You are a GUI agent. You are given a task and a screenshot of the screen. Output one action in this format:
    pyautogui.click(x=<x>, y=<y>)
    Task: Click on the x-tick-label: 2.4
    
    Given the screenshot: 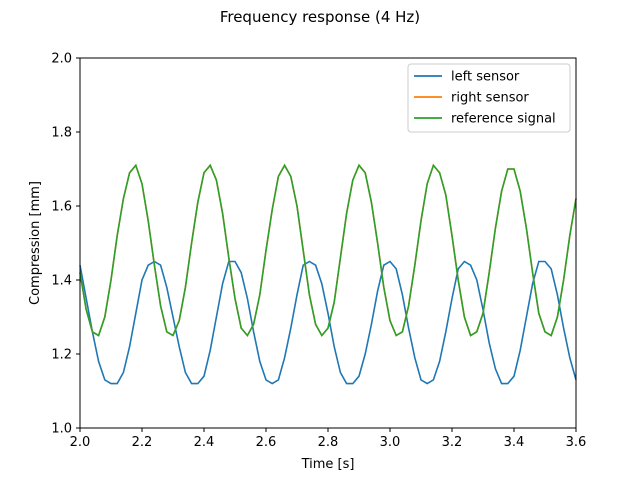 What is the action you would take?
    pyautogui.click(x=204, y=442)
    